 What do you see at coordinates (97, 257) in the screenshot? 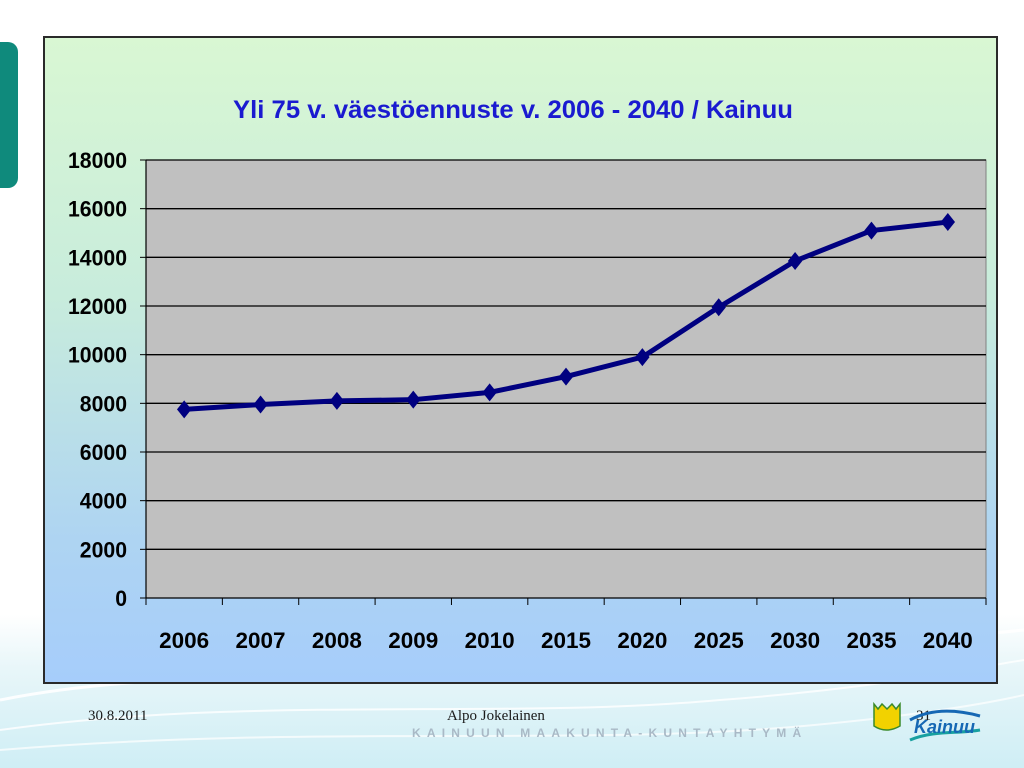
I see `y-tick-label: 14000` at bounding box center [97, 257].